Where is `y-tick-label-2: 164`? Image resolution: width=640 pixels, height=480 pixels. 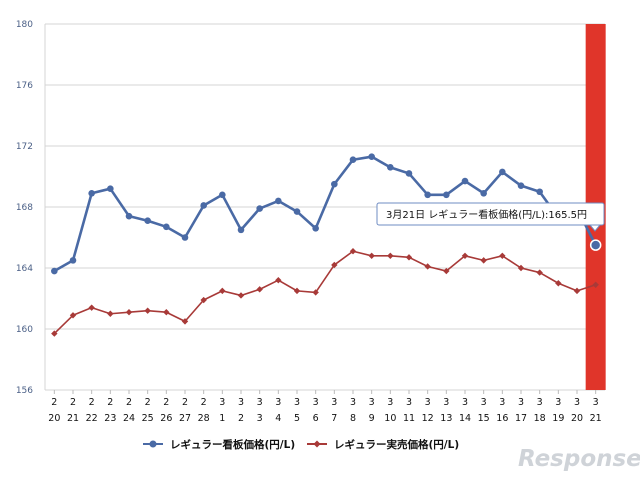 y-tick-label-2: 164 is located at coordinates (24, 269).